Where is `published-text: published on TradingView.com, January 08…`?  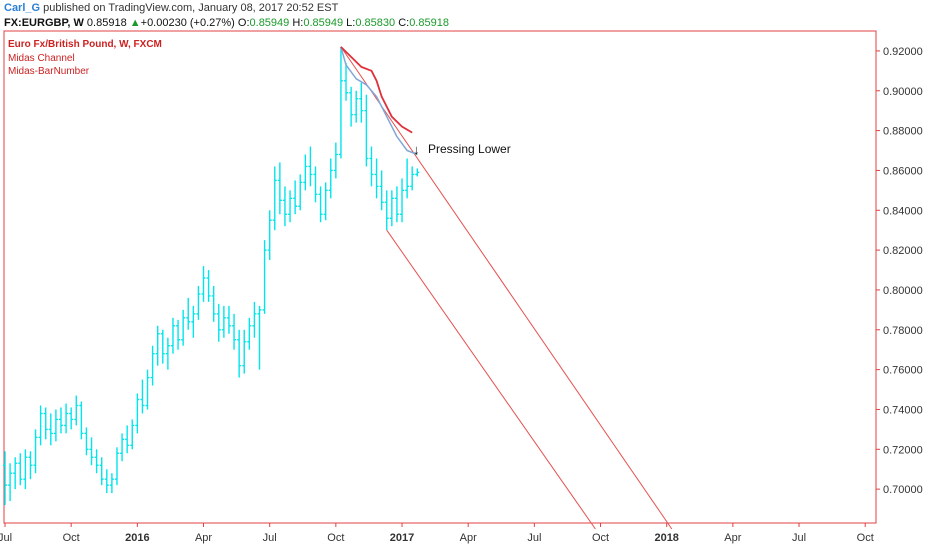 published-text: published on TradingView.com, January 08… is located at coordinates (191, 8).